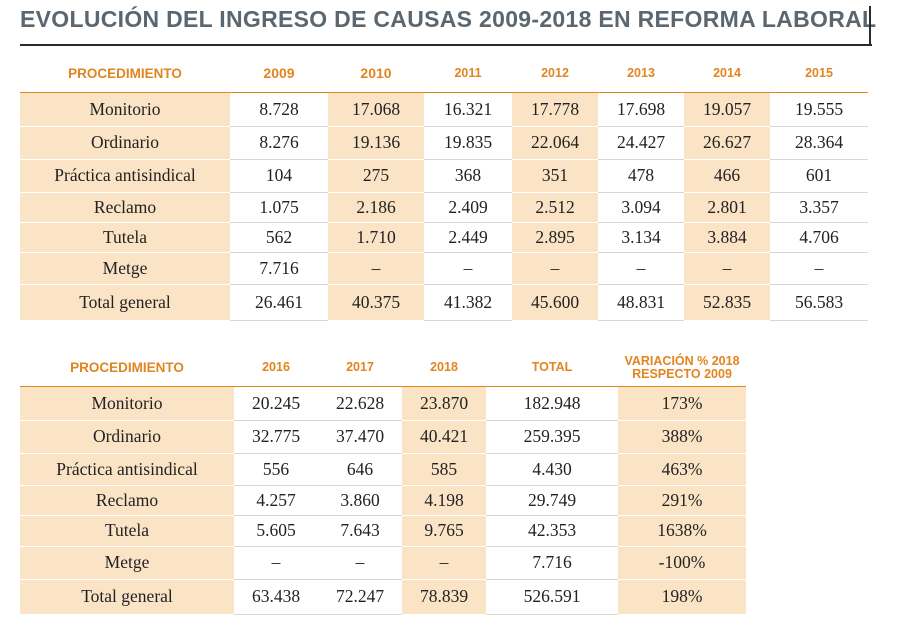 The height and width of the screenshot is (631, 900). Describe the element at coordinates (276, 403) in the screenshot. I see `cell: 20.245` at that location.